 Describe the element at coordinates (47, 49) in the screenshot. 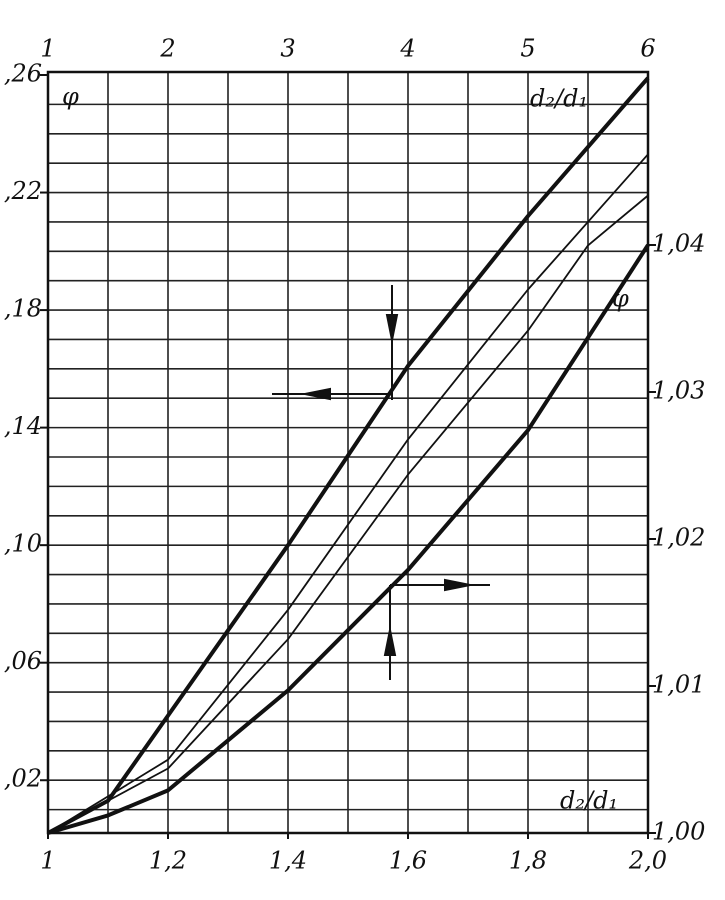

I see `x2-tick-label: 1` at that location.